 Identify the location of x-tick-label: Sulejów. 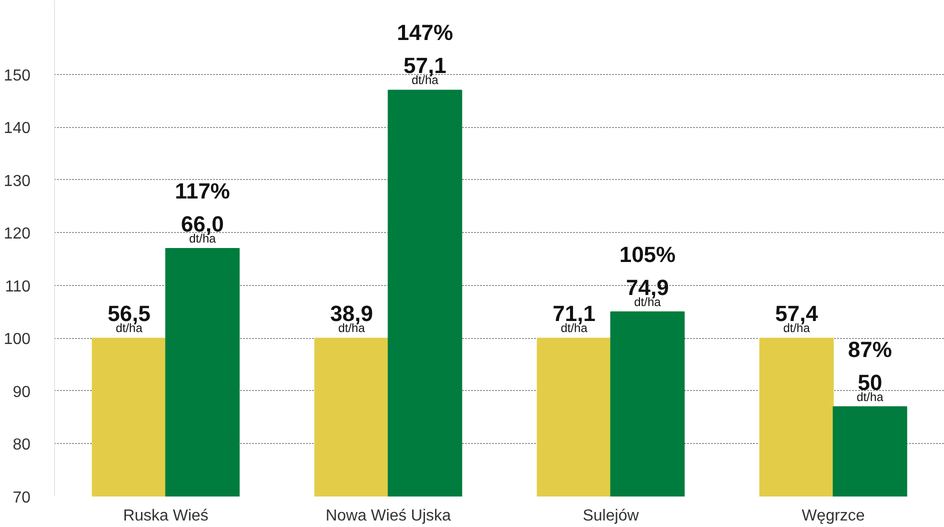
(611, 516).